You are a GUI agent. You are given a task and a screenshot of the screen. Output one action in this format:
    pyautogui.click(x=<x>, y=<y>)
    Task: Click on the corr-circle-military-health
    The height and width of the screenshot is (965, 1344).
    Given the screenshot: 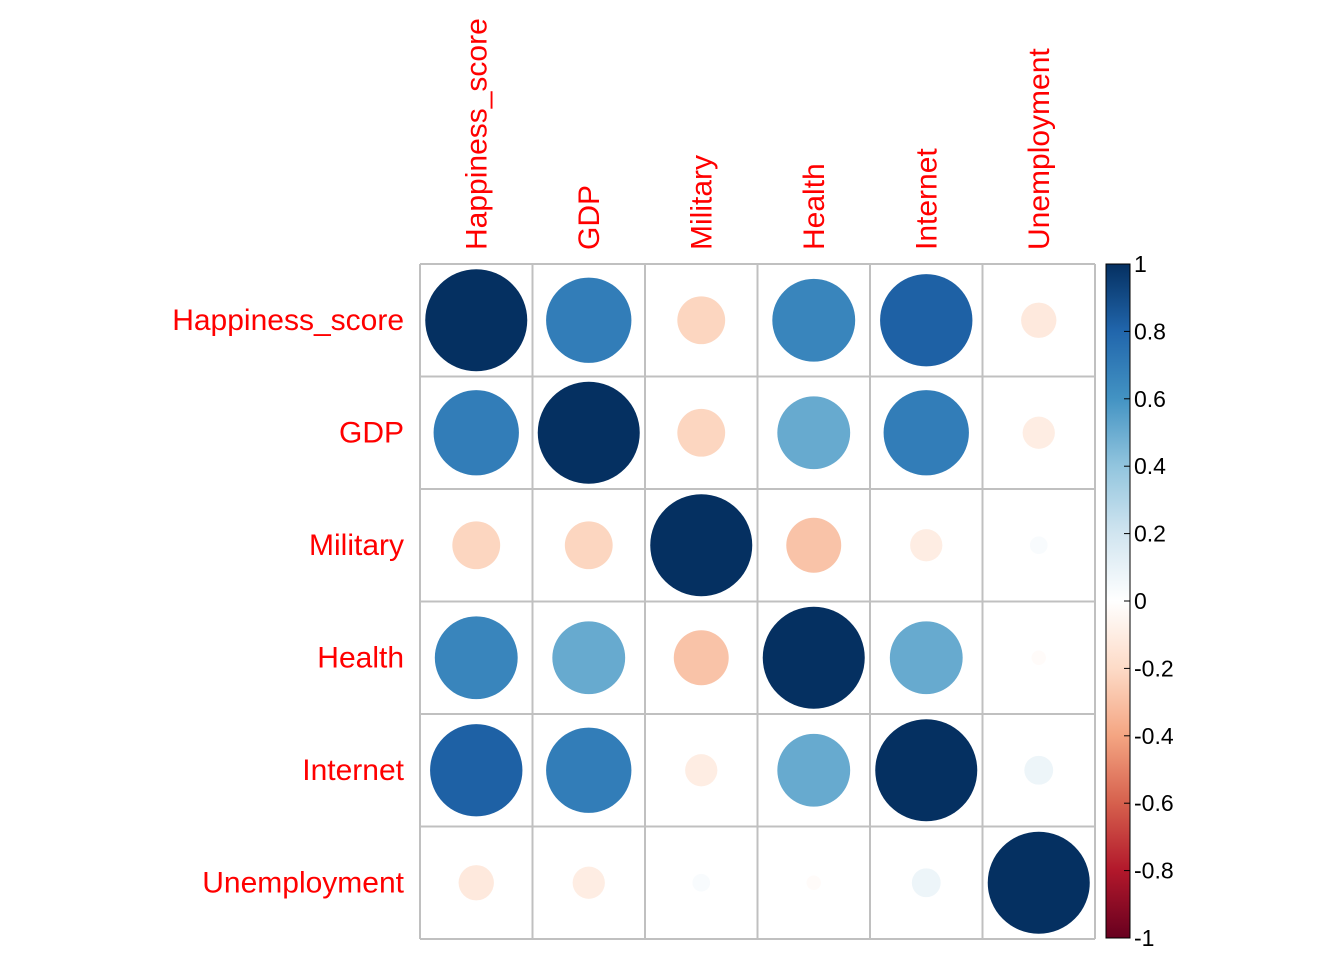 What is the action you would take?
    pyautogui.click(x=814, y=545)
    